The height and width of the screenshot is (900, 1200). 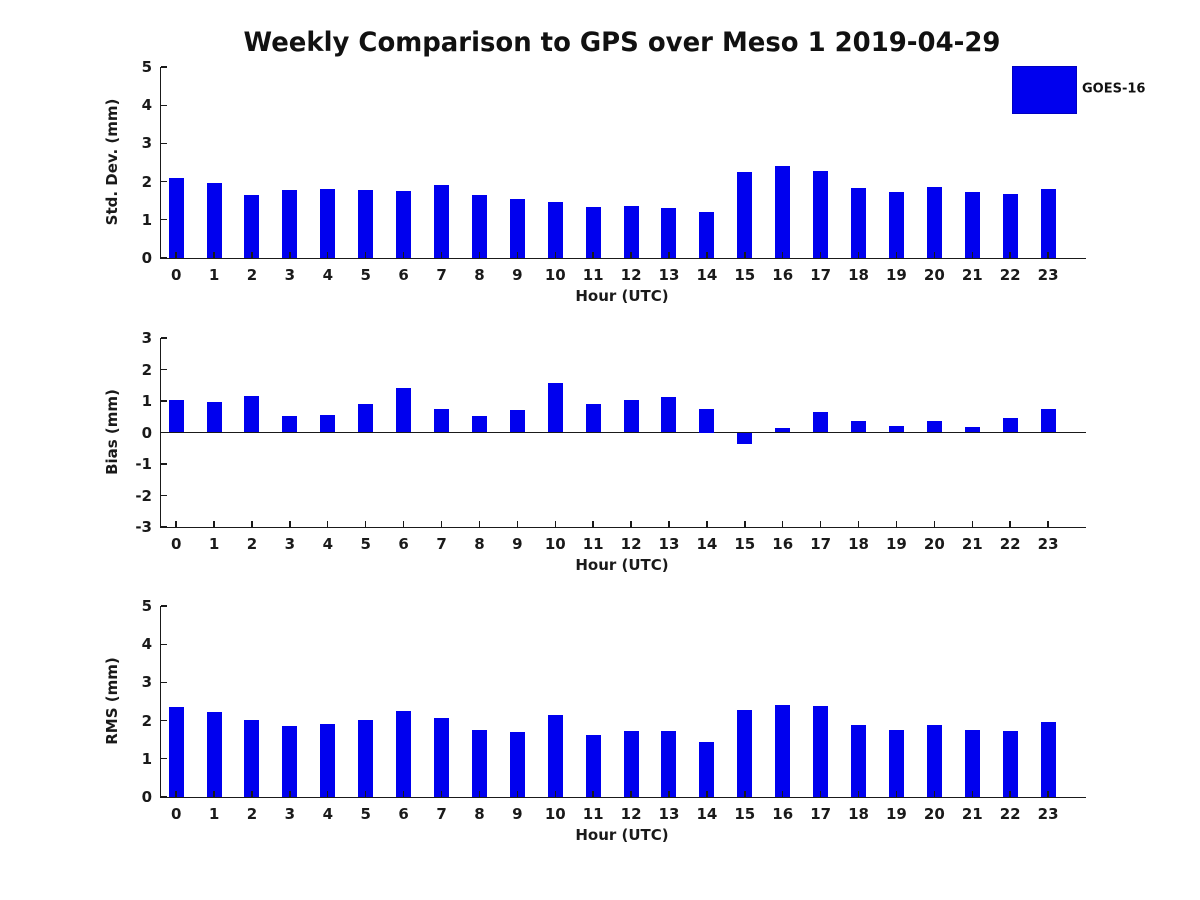 I want to click on stddev-x-axis-label: Hour (UTC), so click(x=622, y=296).